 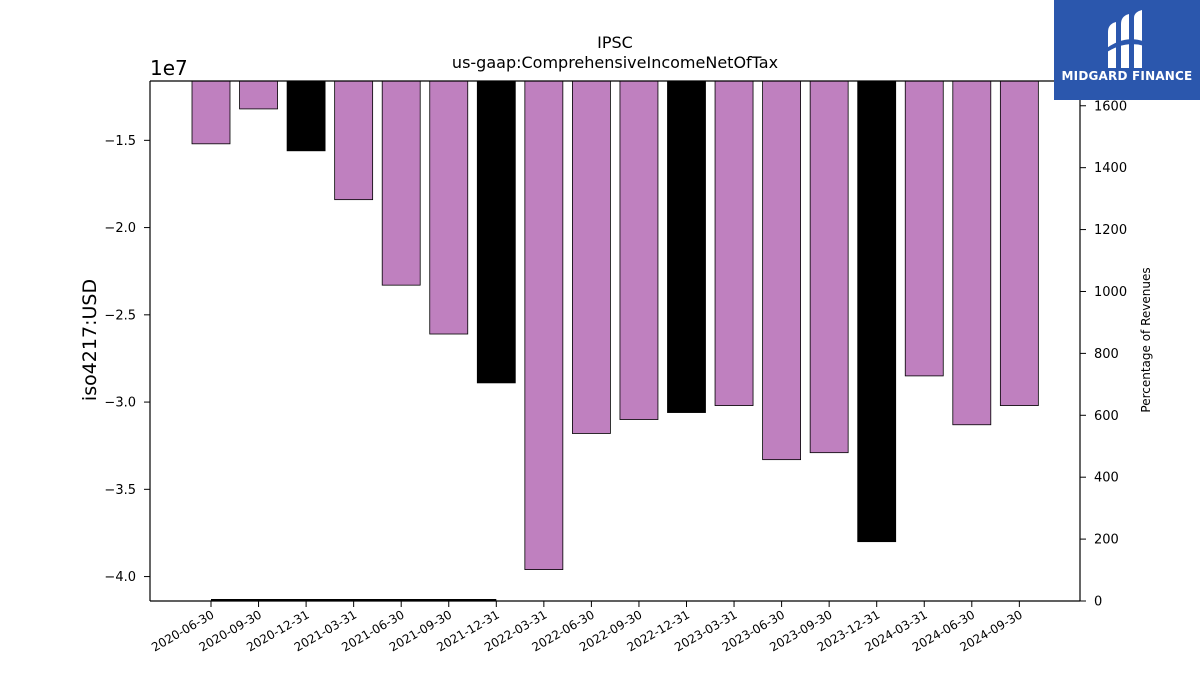 What do you see at coordinates (127, 359) in the screenshot?
I see `y-axis-ticks: −4.0 −3.5 −3.0 −2.5 −2.0 −1.5` at bounding box center [127, 359].